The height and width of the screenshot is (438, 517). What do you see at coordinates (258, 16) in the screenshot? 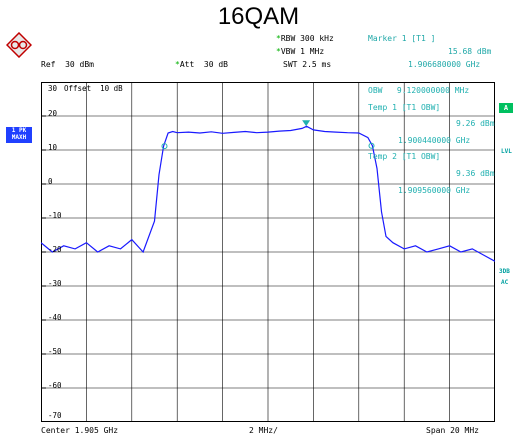
I see `chart-title: 16QAM` at bounding box center [258, 16].